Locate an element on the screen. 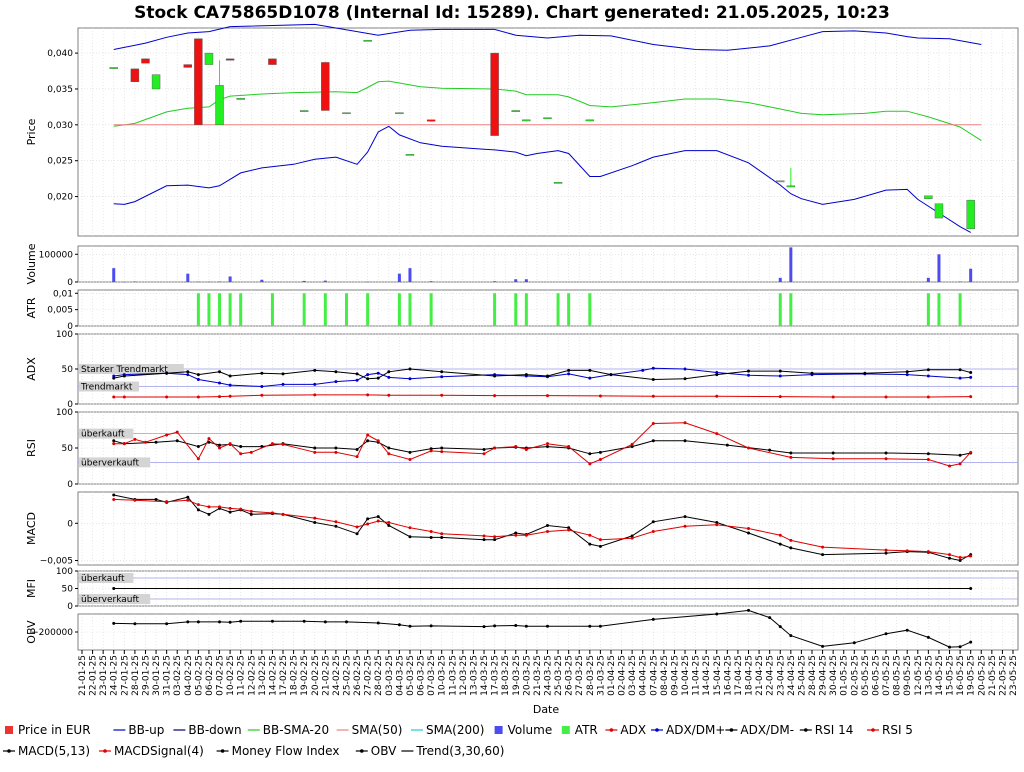  x-tick-label: 14-02-25 is located at coordinates (273, 675).